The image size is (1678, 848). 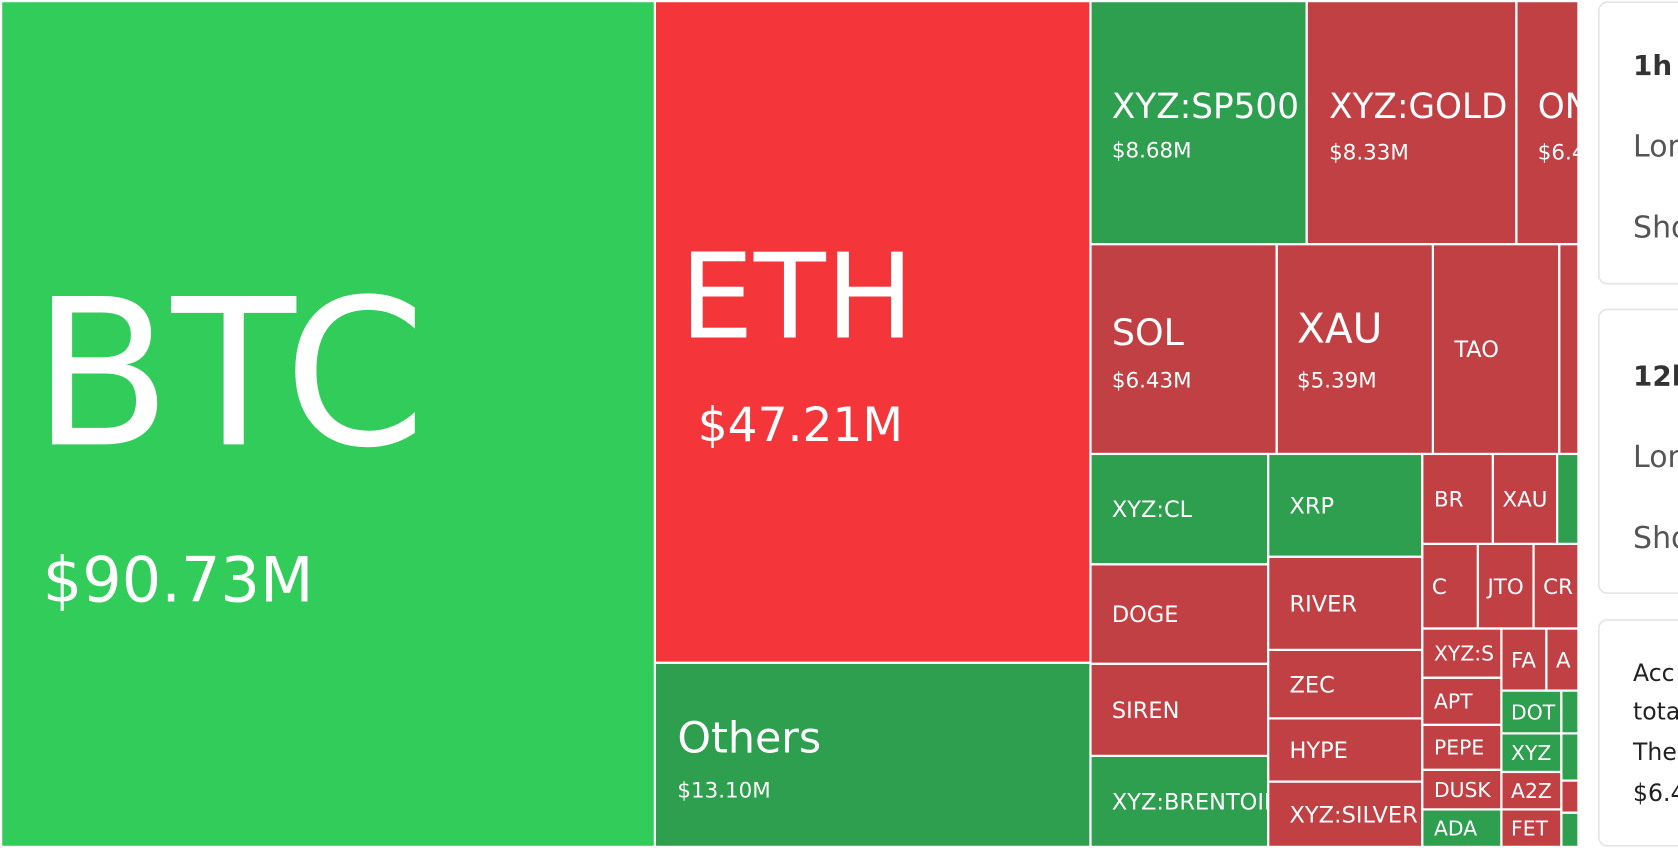 I want to click on tile: FA, so click(x=1524, y=659).